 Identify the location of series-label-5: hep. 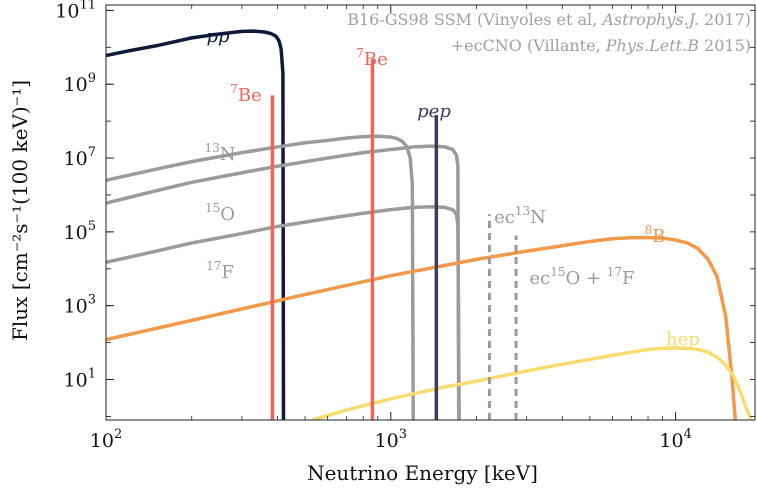
(683, 339).